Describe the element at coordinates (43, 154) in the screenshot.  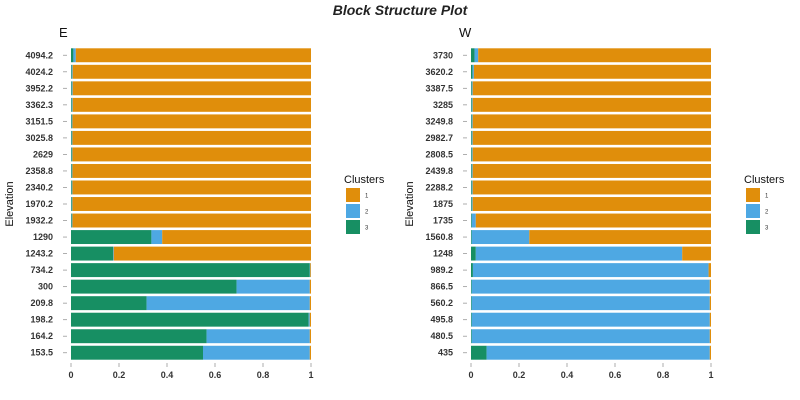
I see `panel-e-ytick-label-6: 2629` at that location.